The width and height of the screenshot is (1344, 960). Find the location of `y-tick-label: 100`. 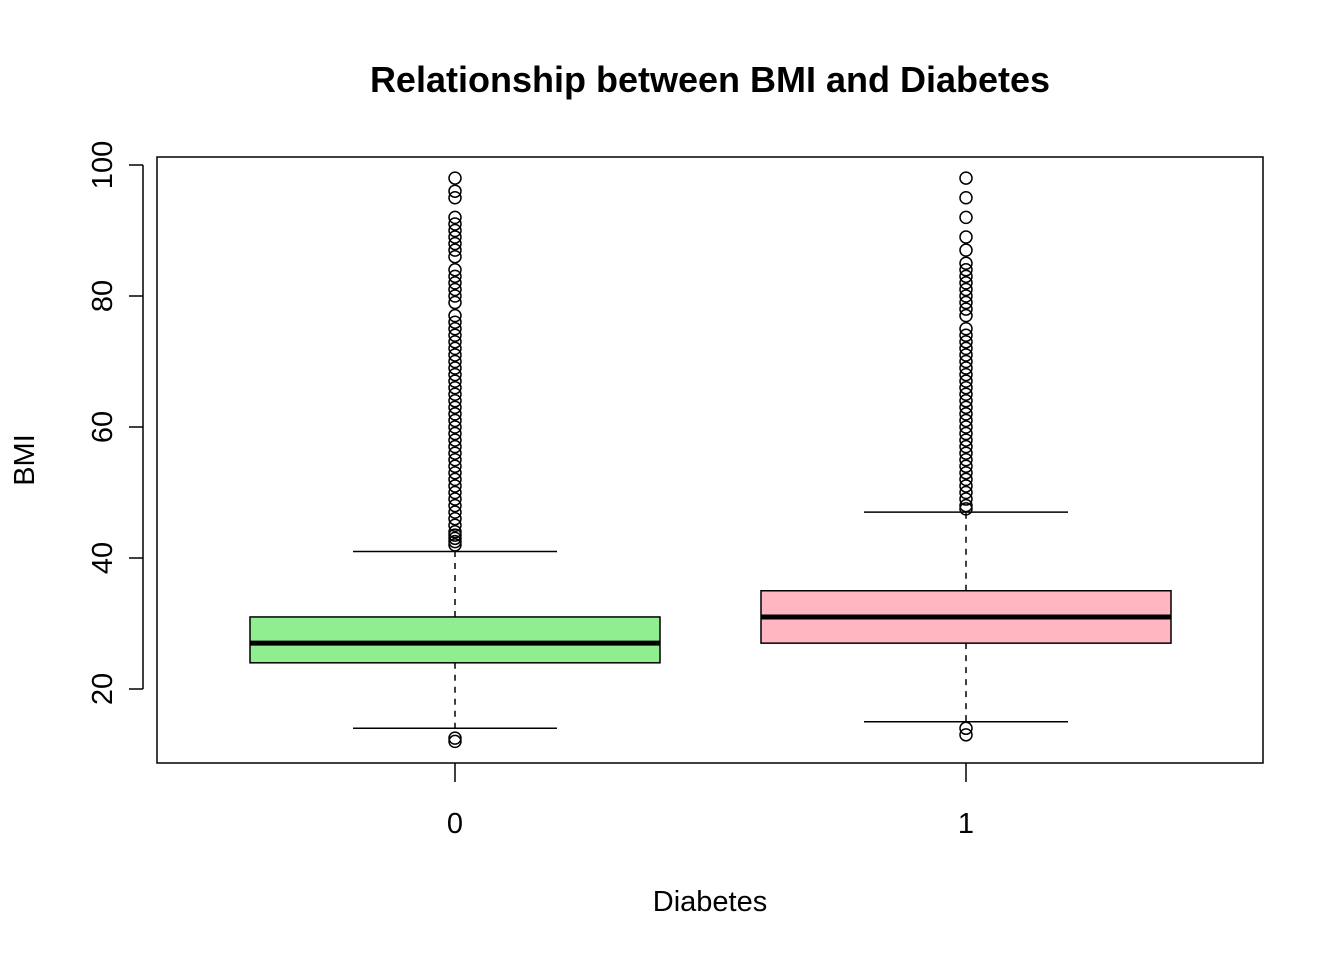

y-tick-label: 100 is located at coordinates (103, 165).